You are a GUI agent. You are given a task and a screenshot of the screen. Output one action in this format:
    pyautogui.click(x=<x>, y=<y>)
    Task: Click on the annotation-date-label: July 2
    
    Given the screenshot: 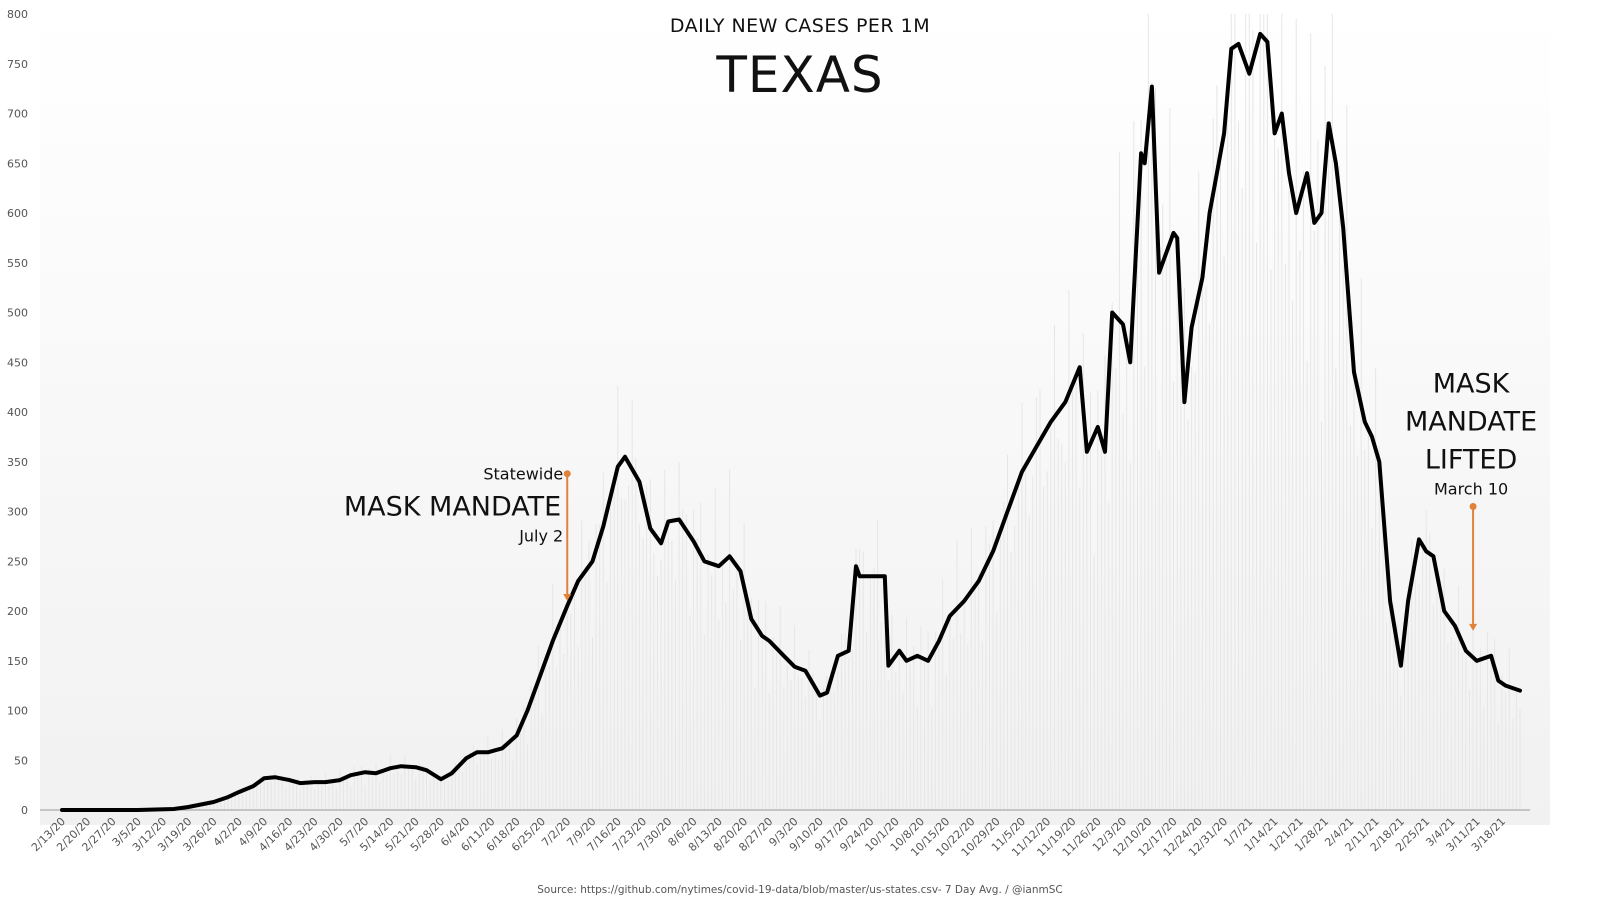 What is the action you would take?
    pyautogui.click(x=540, y=536)
    